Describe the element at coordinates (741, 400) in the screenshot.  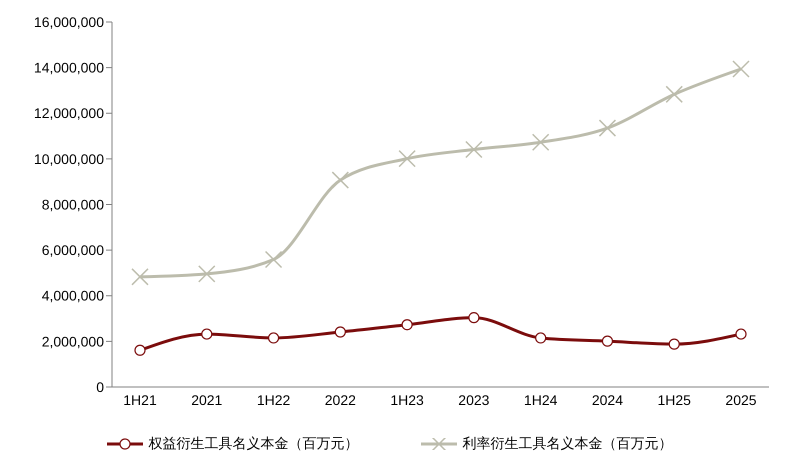
I see `x-tick-label: 2025` at that location.